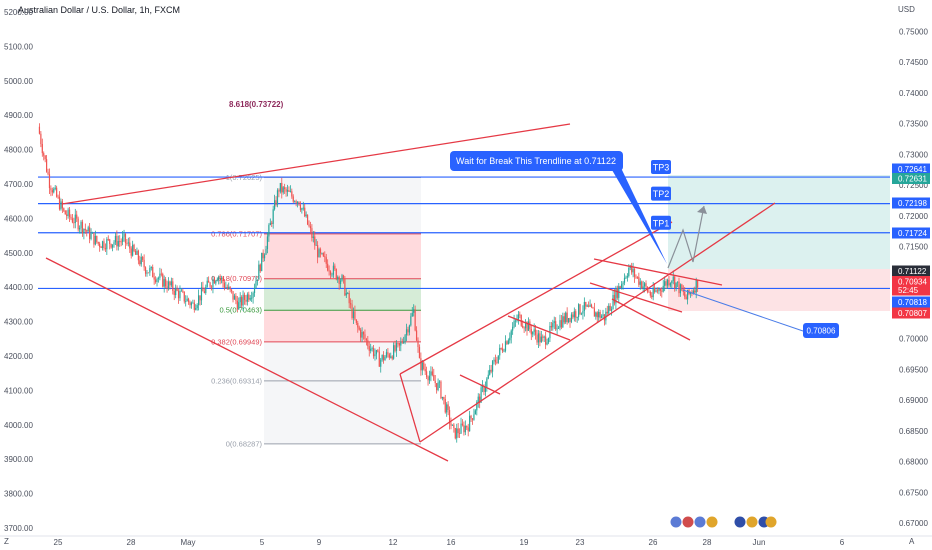 The height and width of the screenshot is (550, 932). I want to click on pennant-lower-line, so click(636, 297).